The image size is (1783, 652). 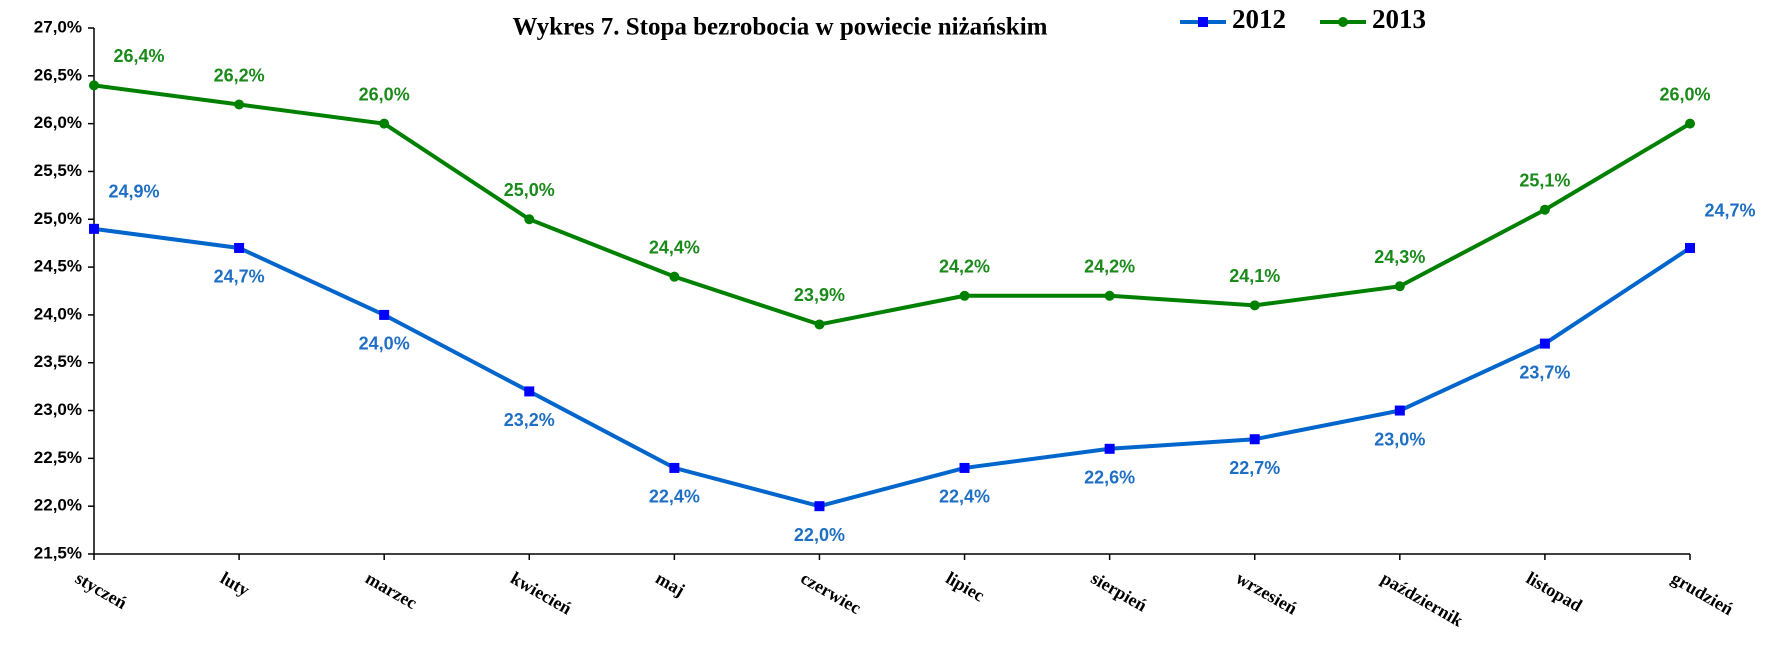 What do you see at coordinates (819, 295) in the screenshot?
I see `data-label: 23,9%` at bounding box center [819, 295].